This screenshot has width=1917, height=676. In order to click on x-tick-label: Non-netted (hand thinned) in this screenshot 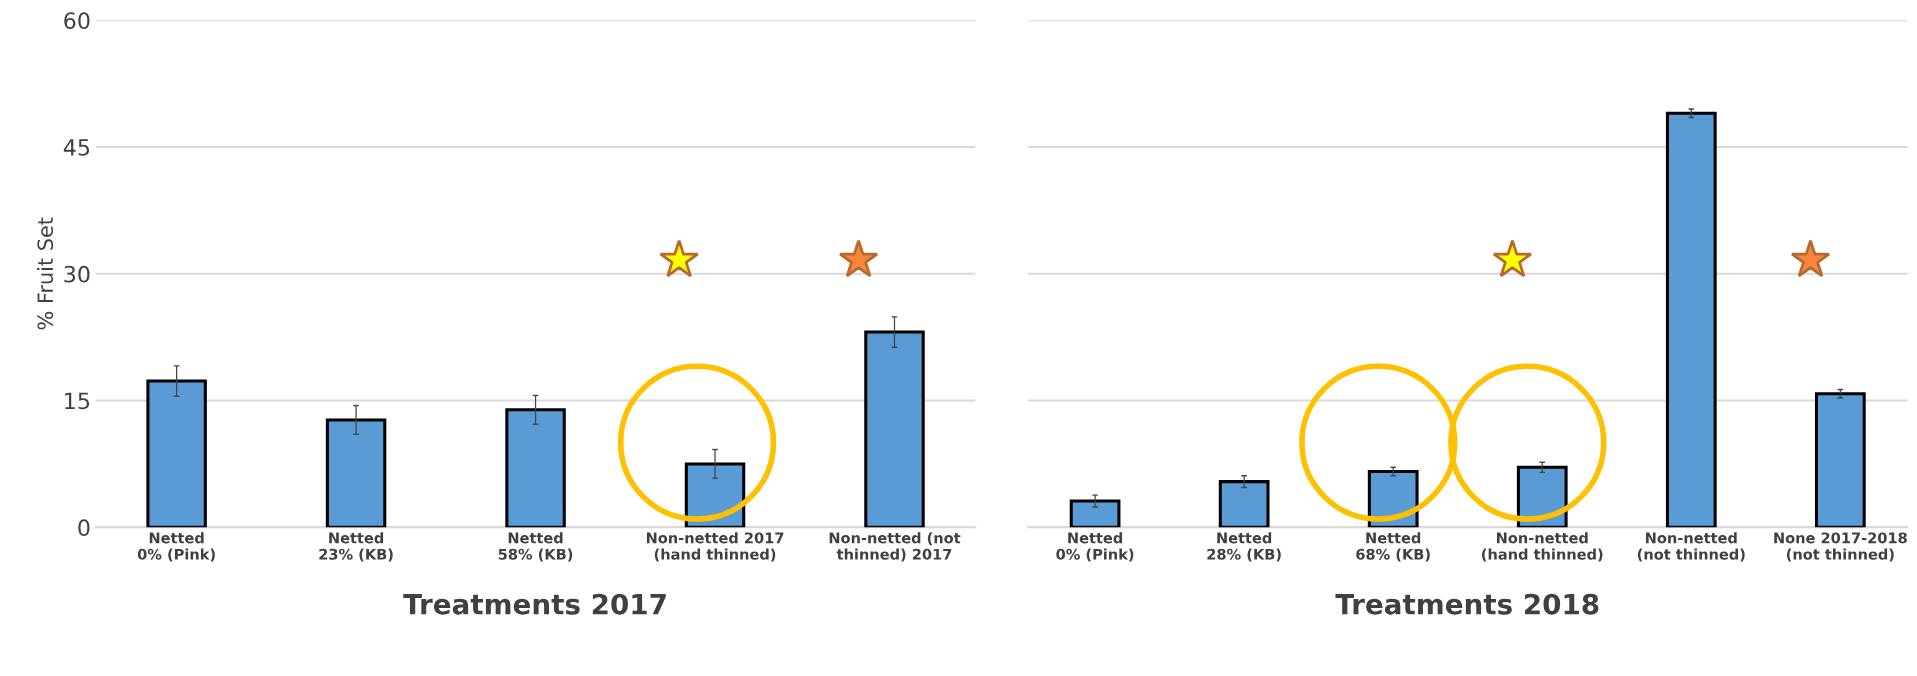, I will do `click(1542, 547)`.